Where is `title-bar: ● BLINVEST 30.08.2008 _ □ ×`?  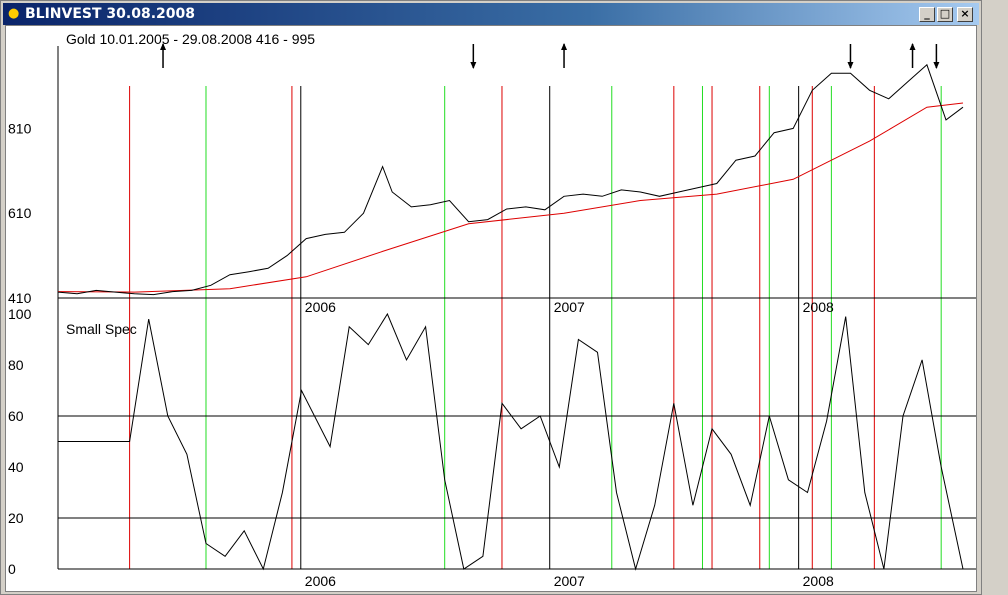 title-bar: ● BLINVEST 30.08.2008 _ □ × is located at coordinates (491, 14).